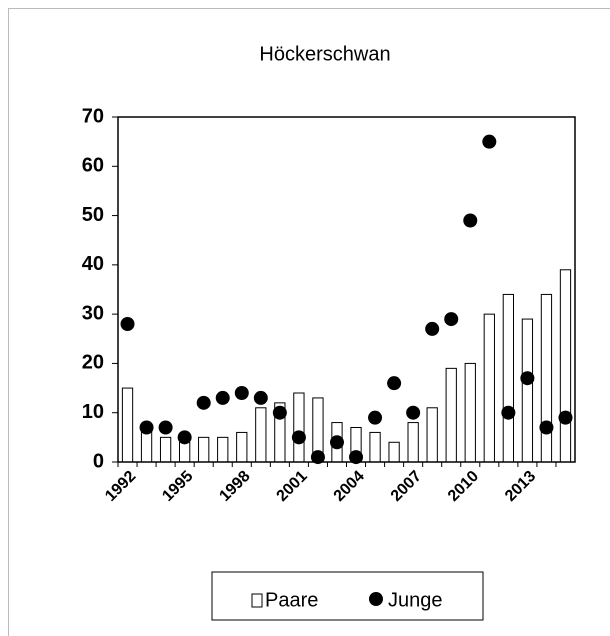  What do you see at coordinates (291, 600) in the screenshot?
I see `legend-label: Paare` at bounding box center [291, 600].